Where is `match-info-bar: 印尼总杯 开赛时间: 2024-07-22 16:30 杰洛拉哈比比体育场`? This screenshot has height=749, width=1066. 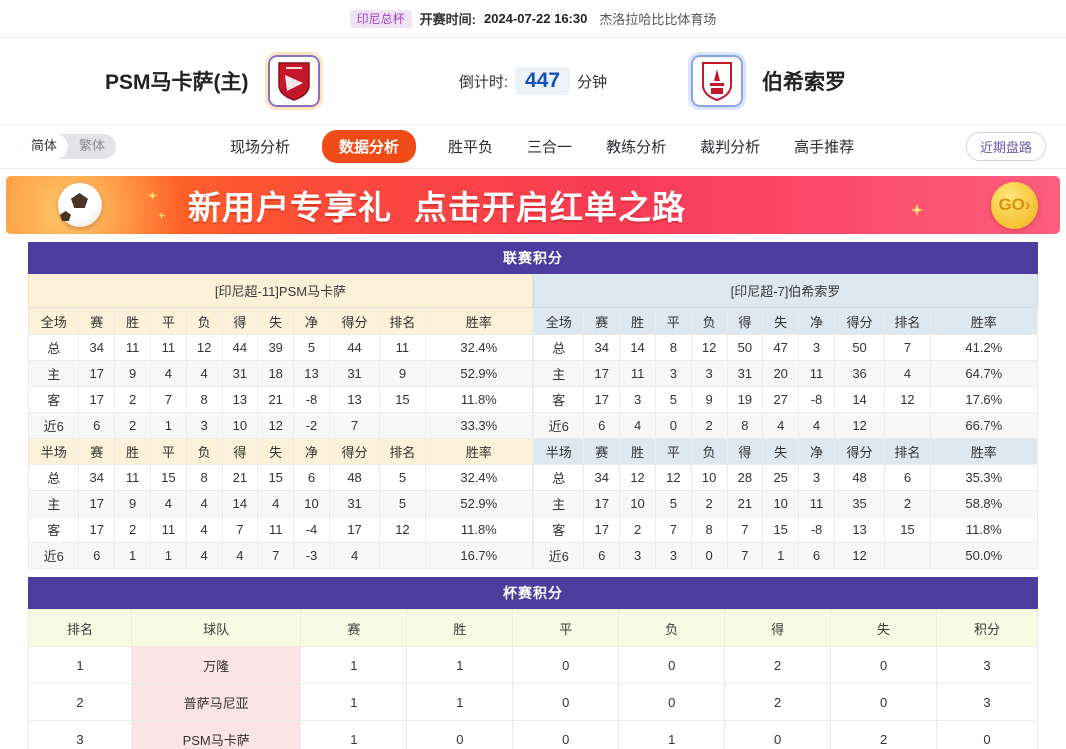 match-info-bar: 印尼总杯 开赛时间: 2024-07-22 16:30 杰洛拉哈比比体育场 is located at coordinates (533, 19).